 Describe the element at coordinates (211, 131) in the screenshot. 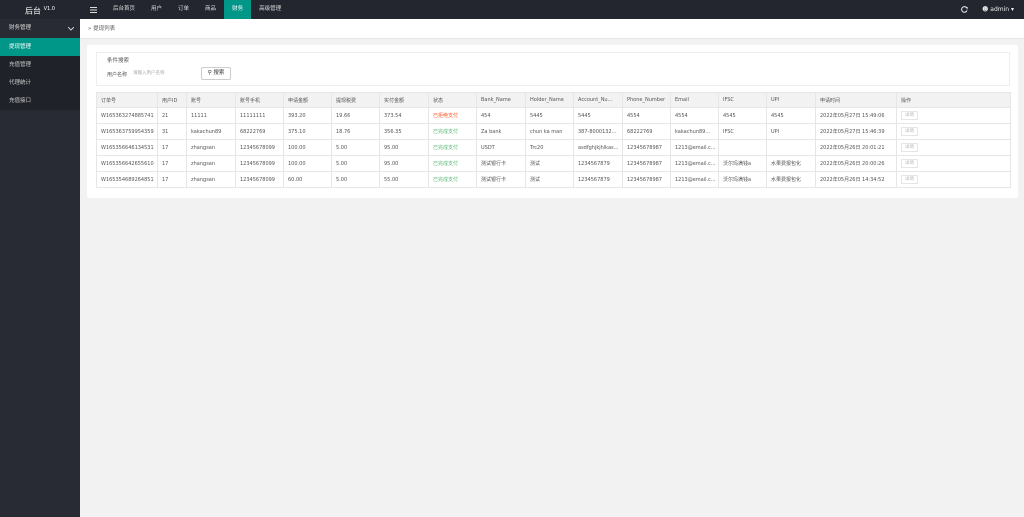

I see `table-cell: kakachun89` at that location.